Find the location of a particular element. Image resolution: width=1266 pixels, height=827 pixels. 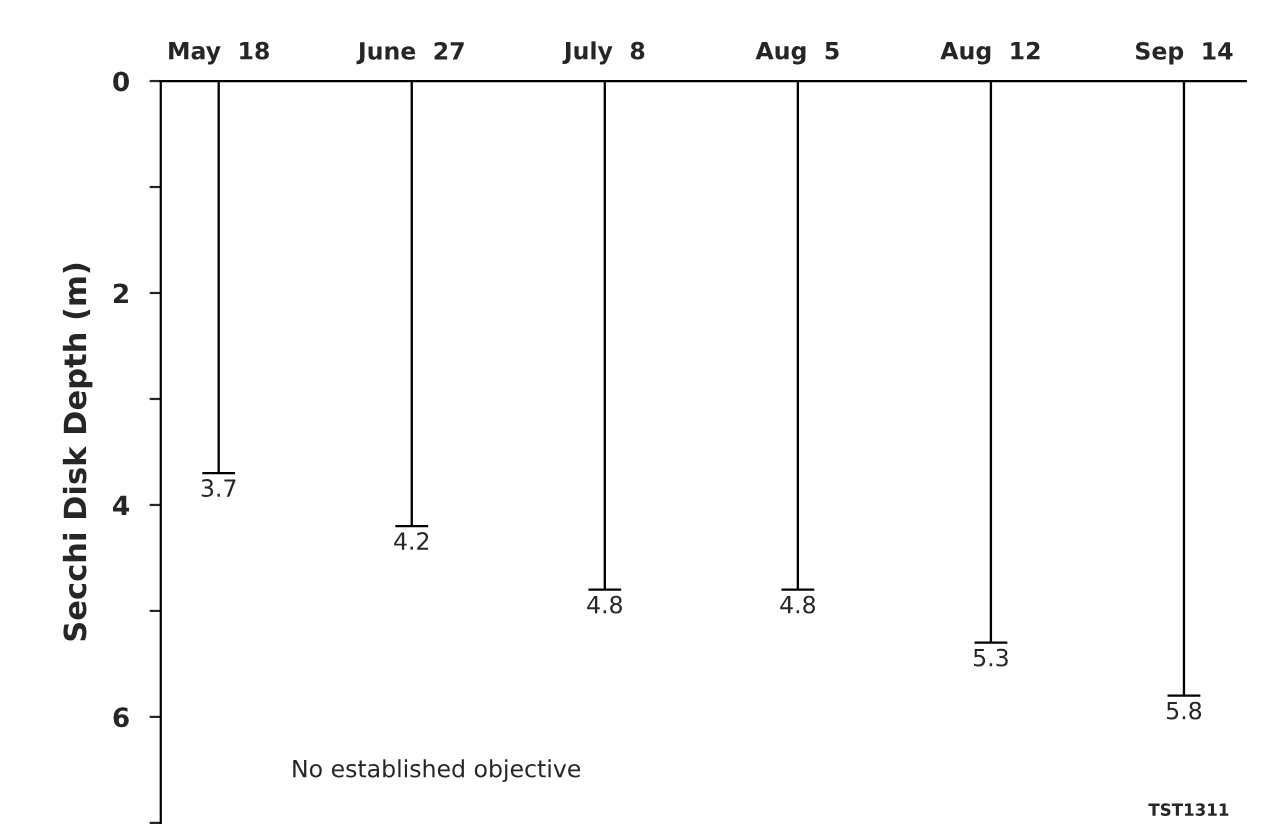

y-axis-title: Secchi Disk Depth (m) is located at coordinates (77, 452).